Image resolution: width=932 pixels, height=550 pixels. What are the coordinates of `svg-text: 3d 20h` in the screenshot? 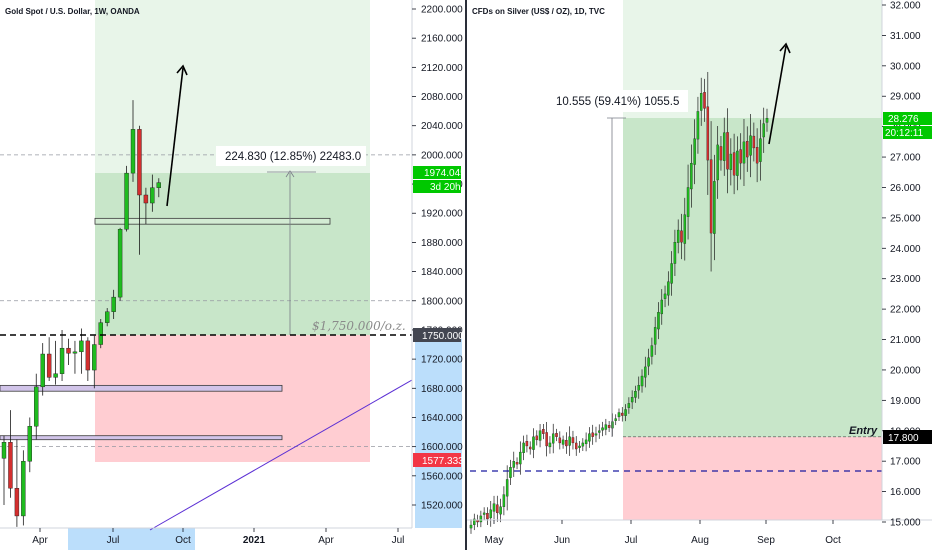 It's located at (445, 187).